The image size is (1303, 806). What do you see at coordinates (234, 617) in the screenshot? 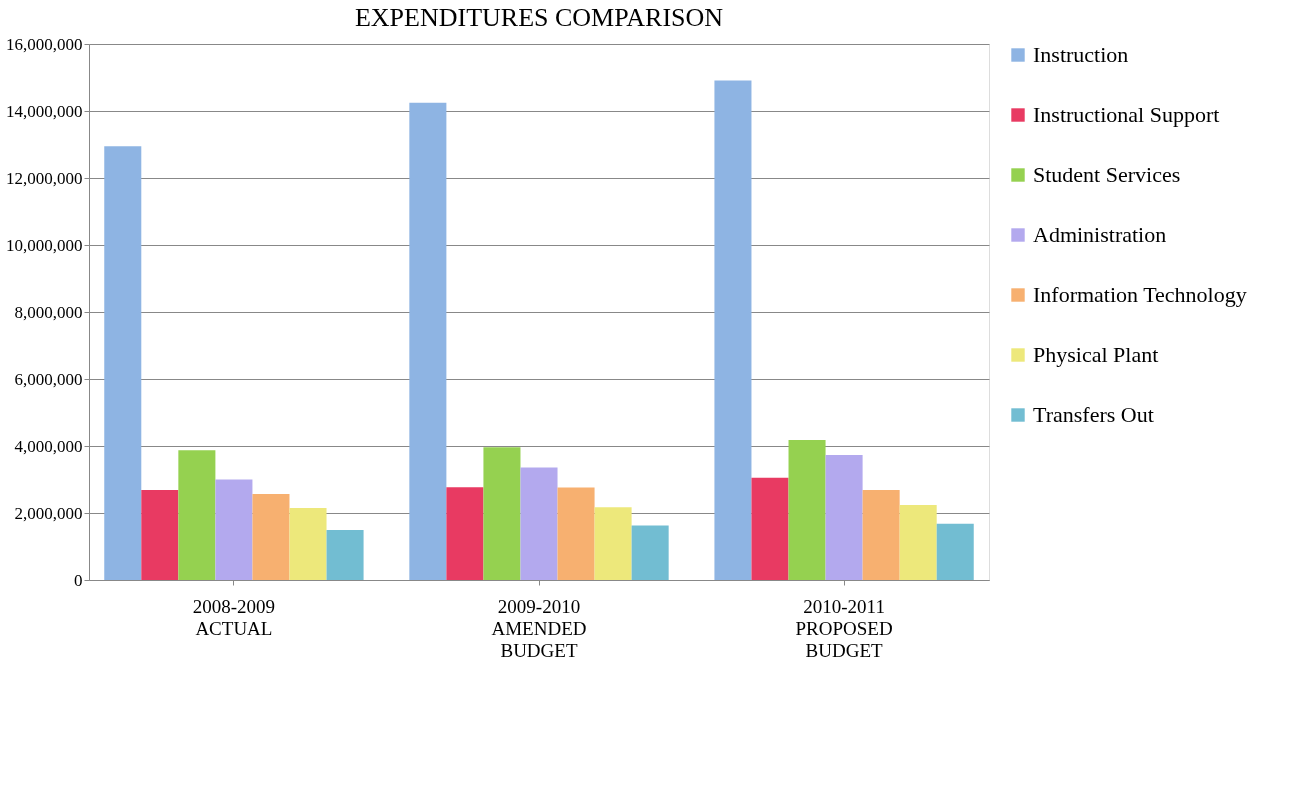
I see `x-tick-label: 2008-2009 ACTUAL` at bounding box center [234, 617].